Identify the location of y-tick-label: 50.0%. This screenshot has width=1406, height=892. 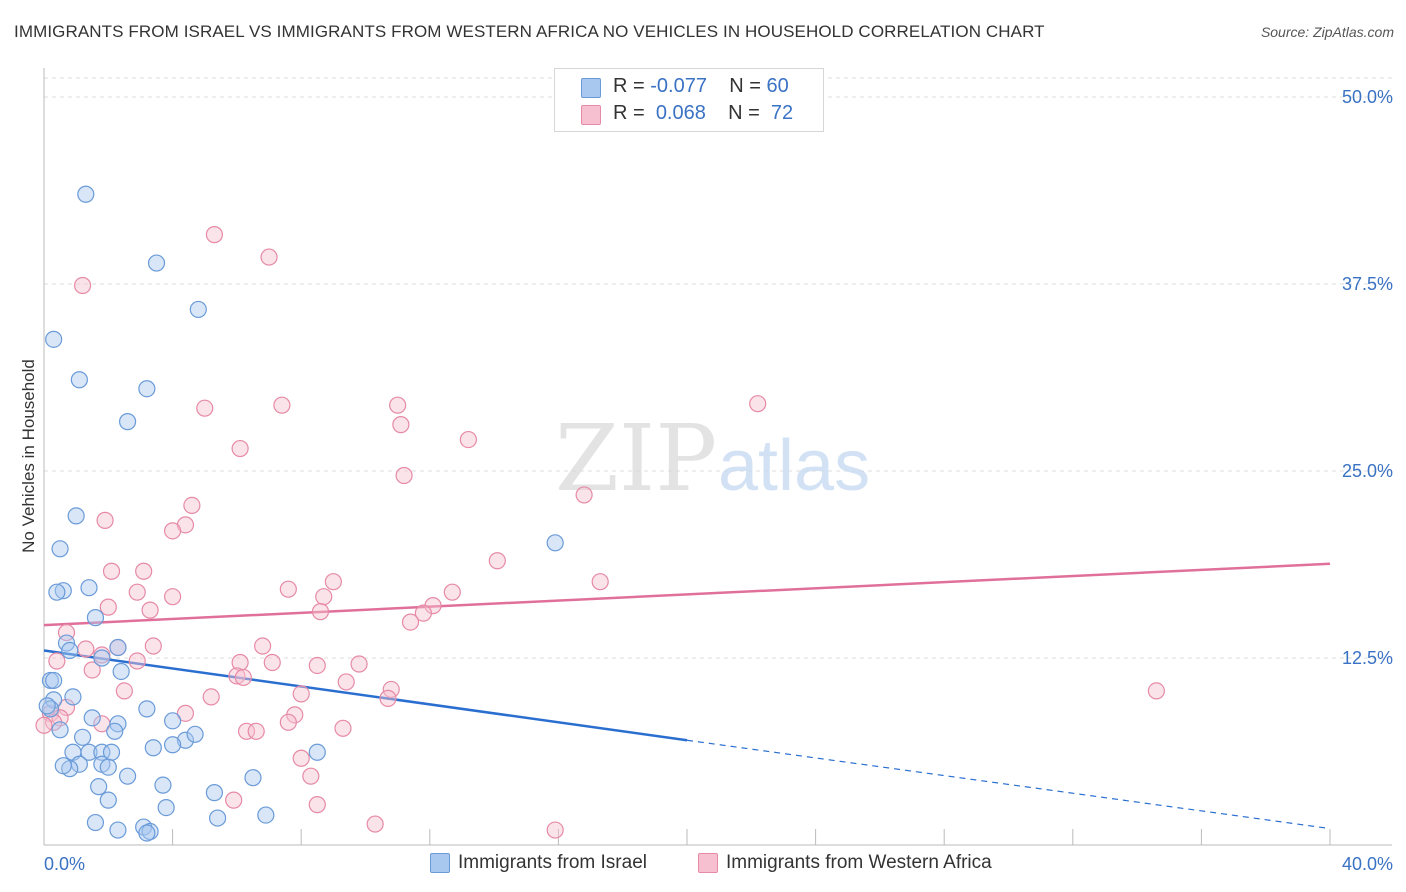
(1367, 97).